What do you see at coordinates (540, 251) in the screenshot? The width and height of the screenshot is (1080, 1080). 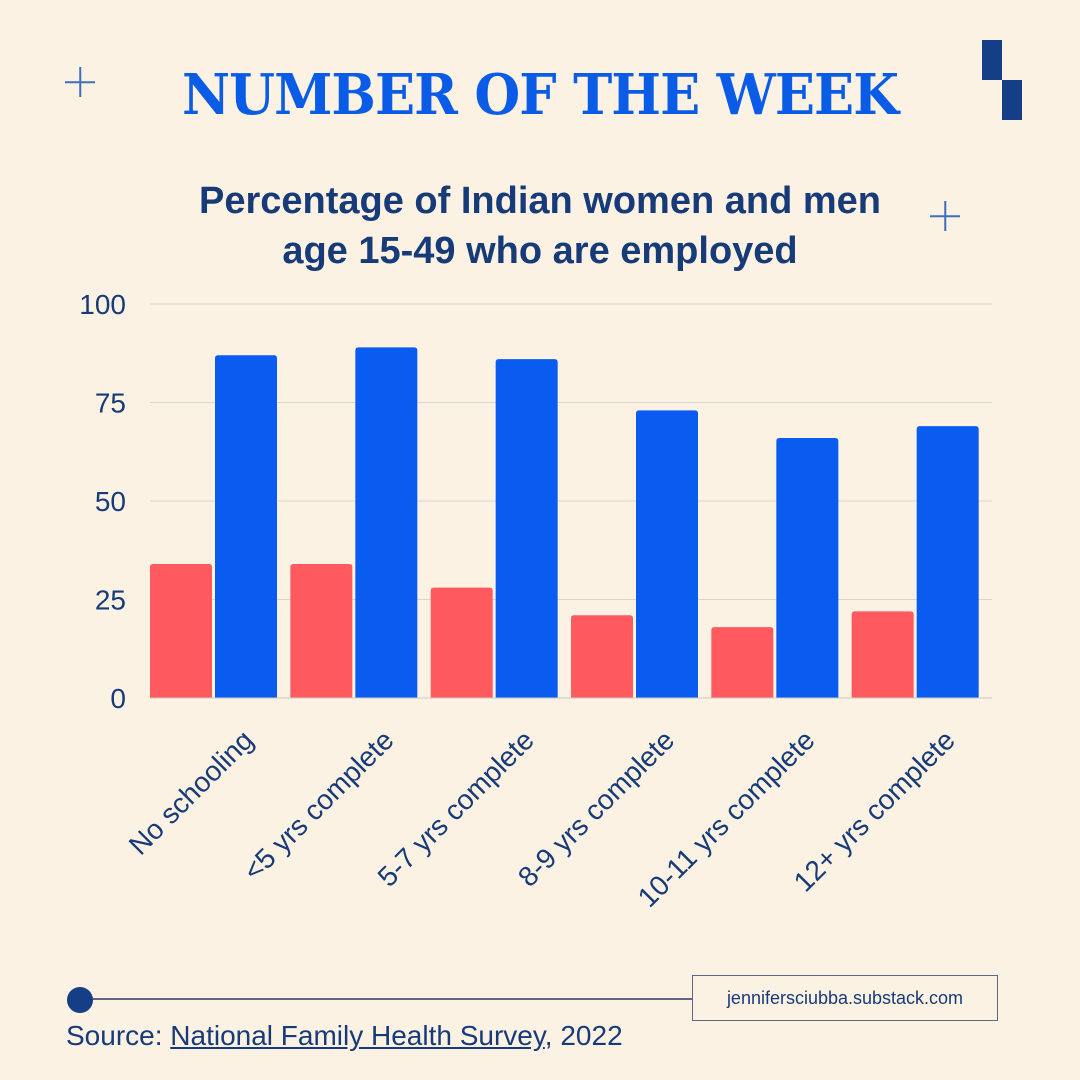 I see `chart-title-line-2: age 15-49 who are employed` at bounding box center [540, 251].